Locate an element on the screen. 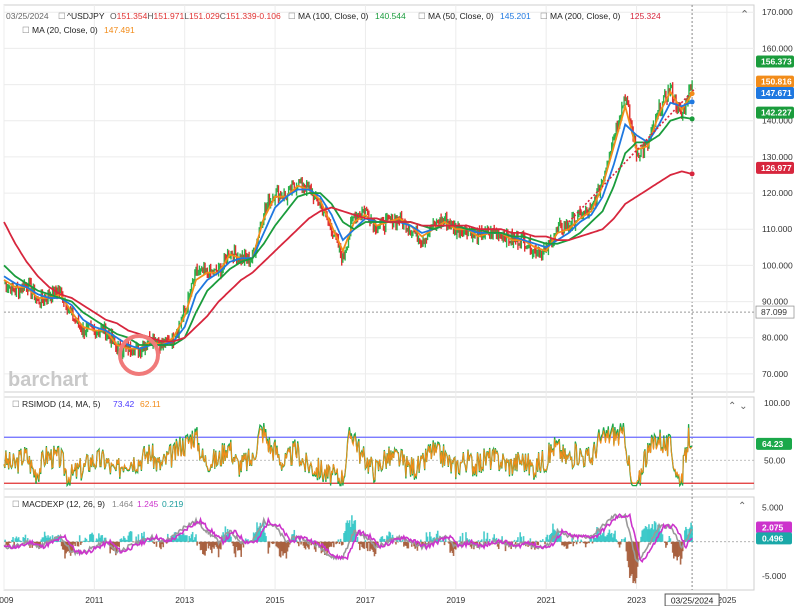 The width and height of the screenshot is (806, 606). price-badge-label: 126.977 is located at coordinates (776, 168).